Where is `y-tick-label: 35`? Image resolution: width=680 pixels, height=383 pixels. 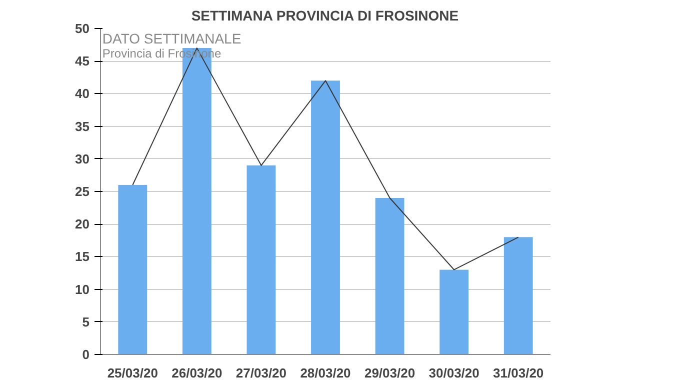 y-tick-label: 35 is located at coordinates (82, 126).